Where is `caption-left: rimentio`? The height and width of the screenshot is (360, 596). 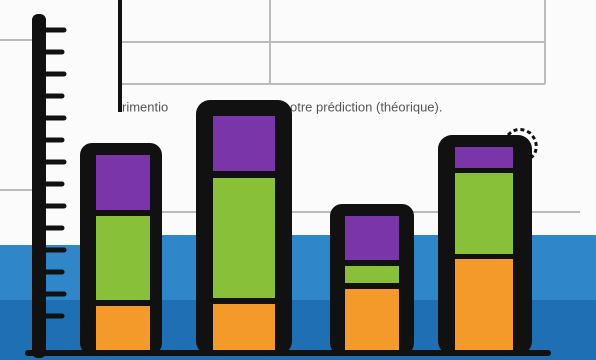 caption-left: rimentio is located at coordinates (145, 106).